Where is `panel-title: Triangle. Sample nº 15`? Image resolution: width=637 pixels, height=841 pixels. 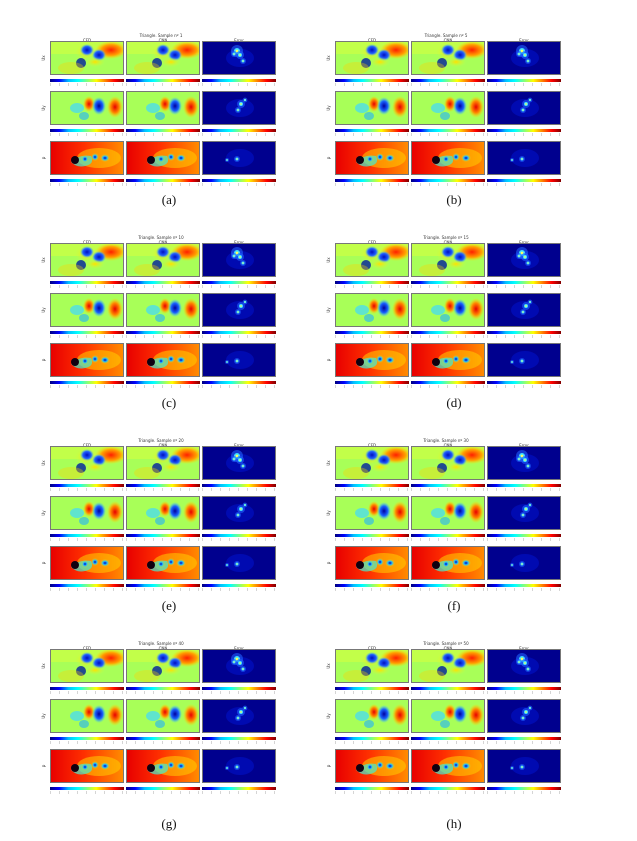
panel-title: Triangle. Sample nº 15 is located at coordinates (446, 237).